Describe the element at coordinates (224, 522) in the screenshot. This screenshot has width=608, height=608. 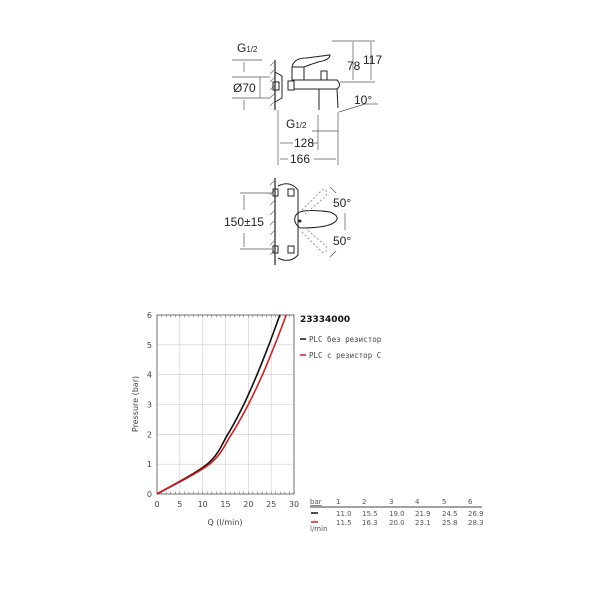
I see `x-axis-label: Q (l/min)` at that location.